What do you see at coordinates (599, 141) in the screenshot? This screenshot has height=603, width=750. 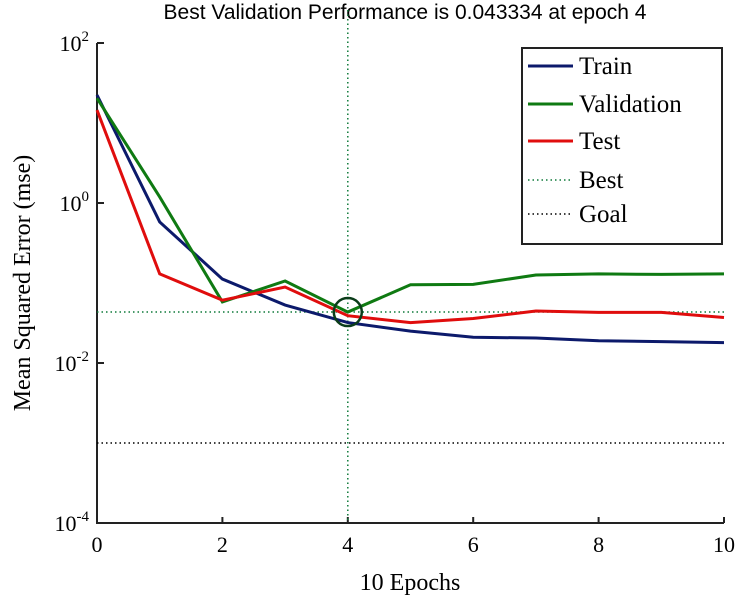 I see `legend-label-test: Test` at bounding box center [599, 141].